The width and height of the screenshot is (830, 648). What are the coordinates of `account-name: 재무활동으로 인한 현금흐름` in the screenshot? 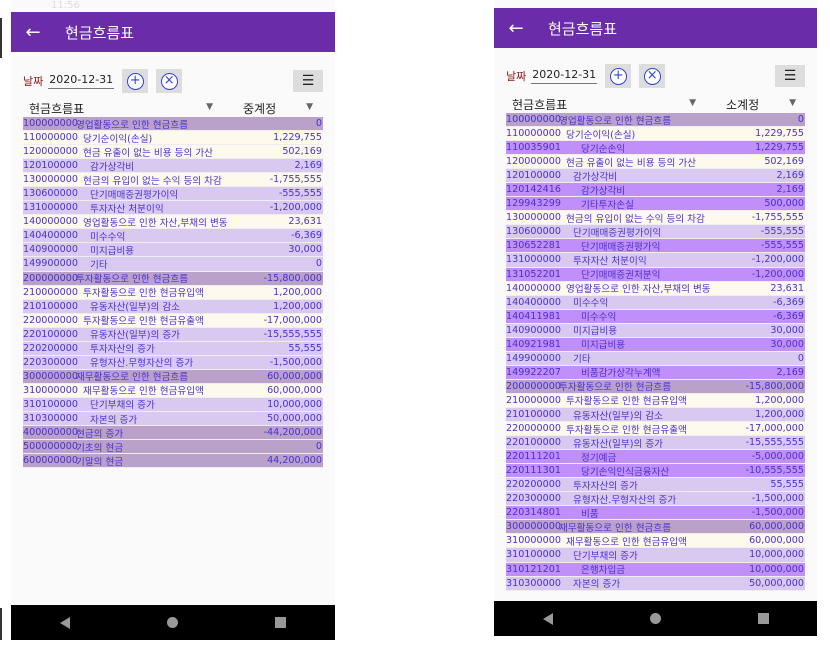 It's located at (615, 528).